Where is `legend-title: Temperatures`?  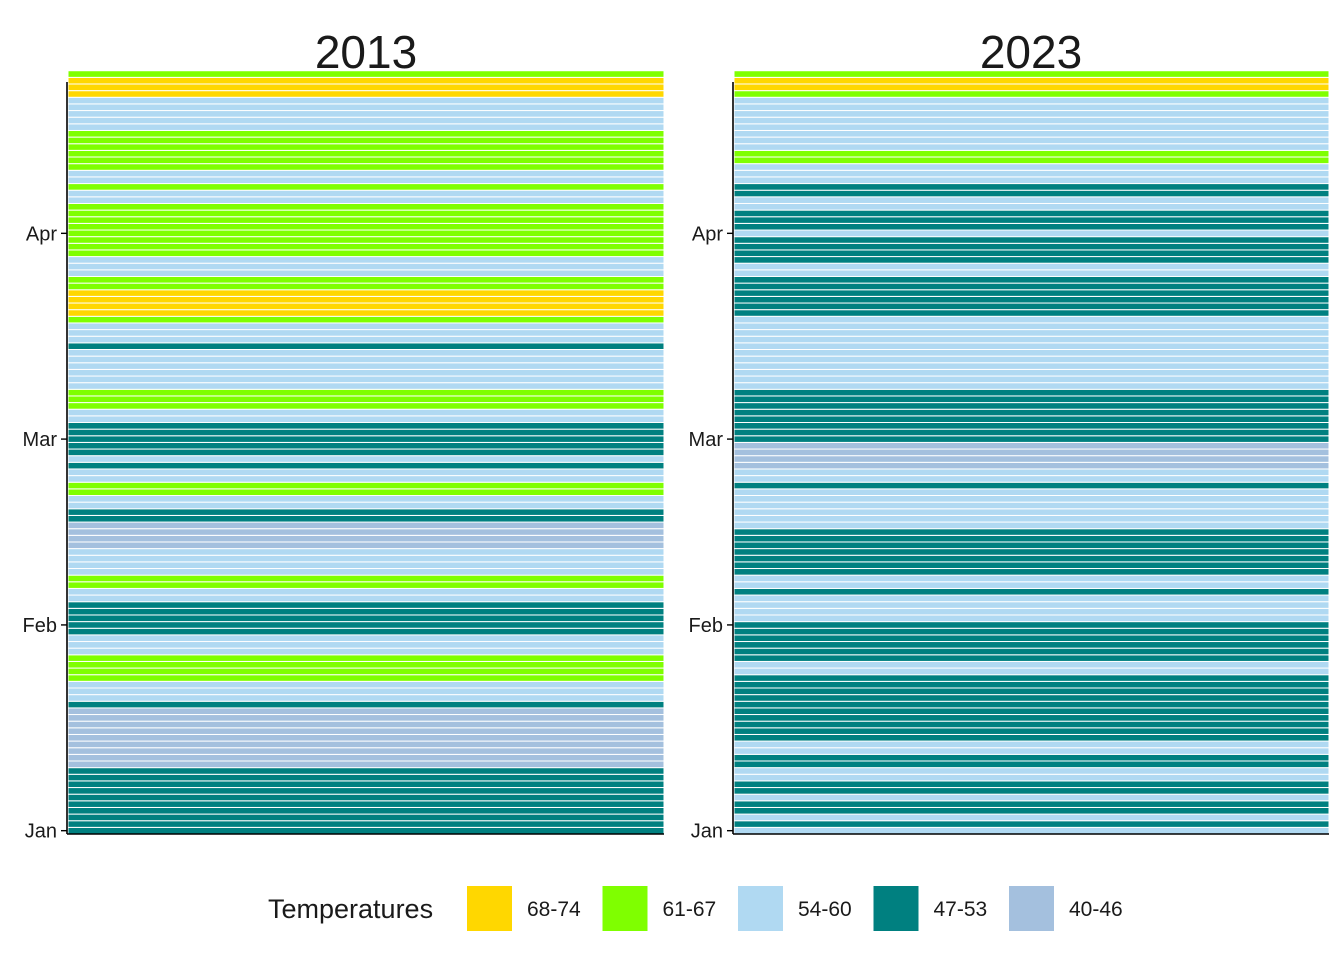
legend-title: Temperatures is located at coordinates (350, 909).